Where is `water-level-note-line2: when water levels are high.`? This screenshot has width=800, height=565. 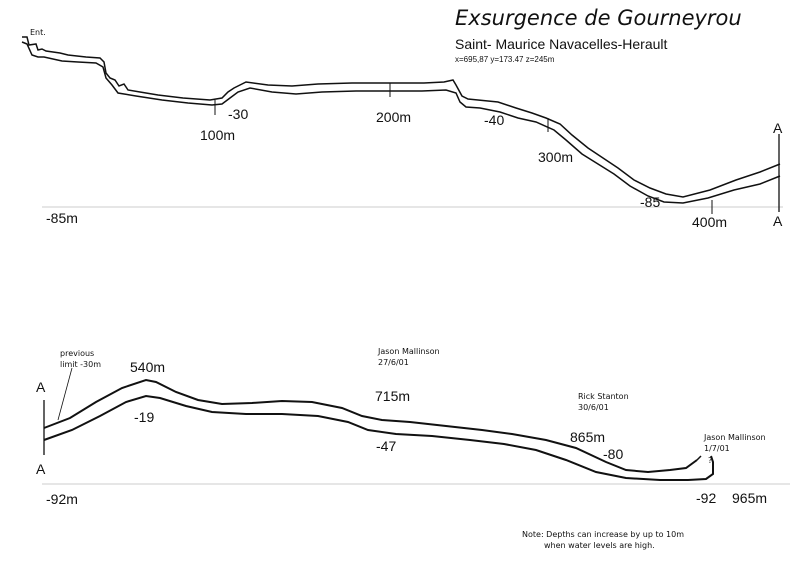
water-level-note-line2: when water levels are high. is located at coordinates (599, 545).